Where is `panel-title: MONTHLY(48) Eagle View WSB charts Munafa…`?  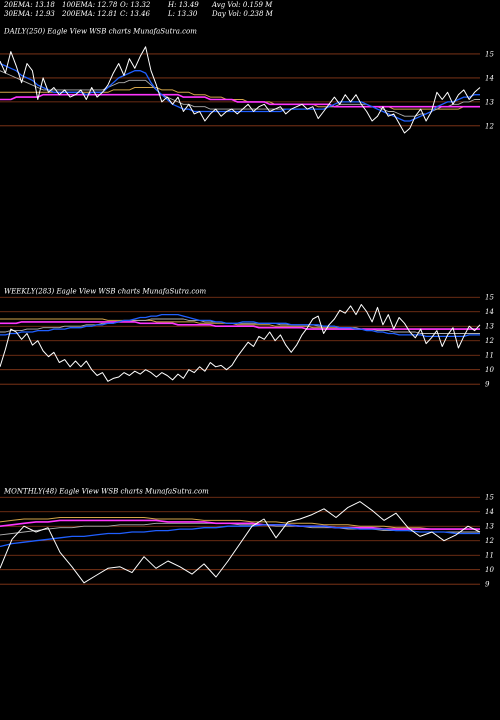 panel-title: MONTHLY(48) Eagle View WSB charts Munafa… is located at coordinates (106, 492).